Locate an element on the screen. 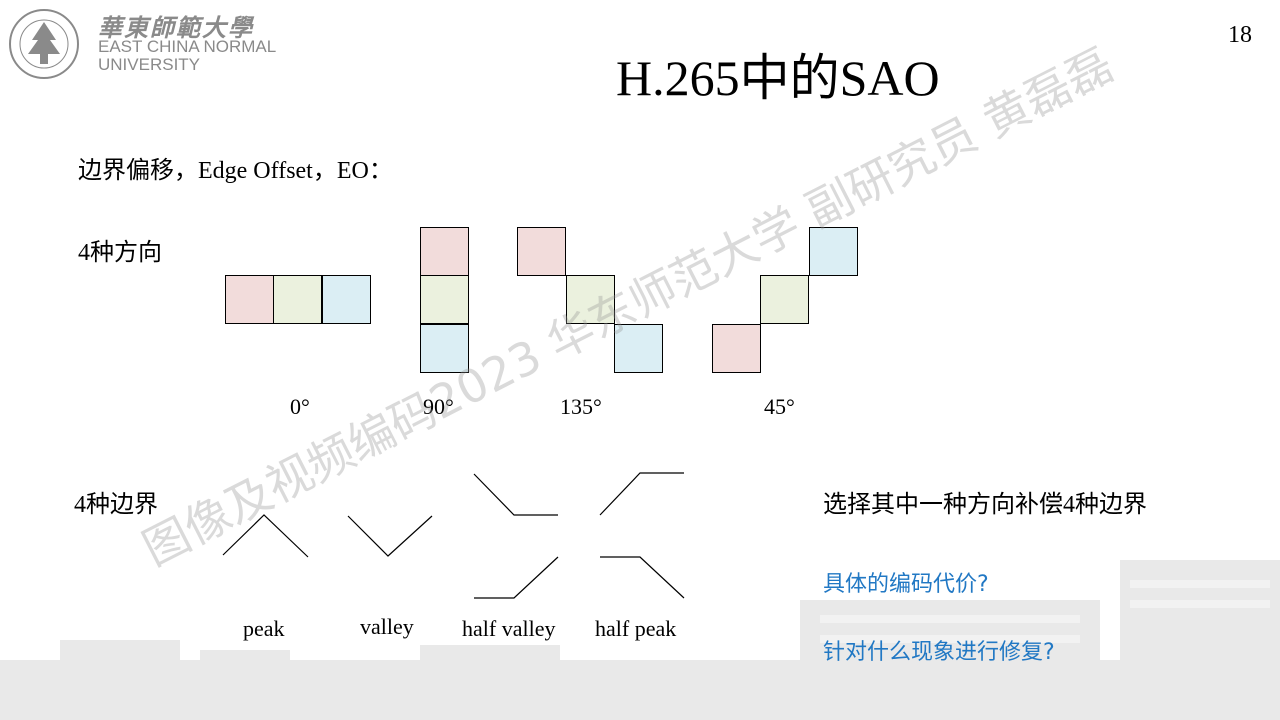 The height and width of the screenshot is (720, 1280). slide-title: H.265中的SAO is located at coordinates (778, 78).